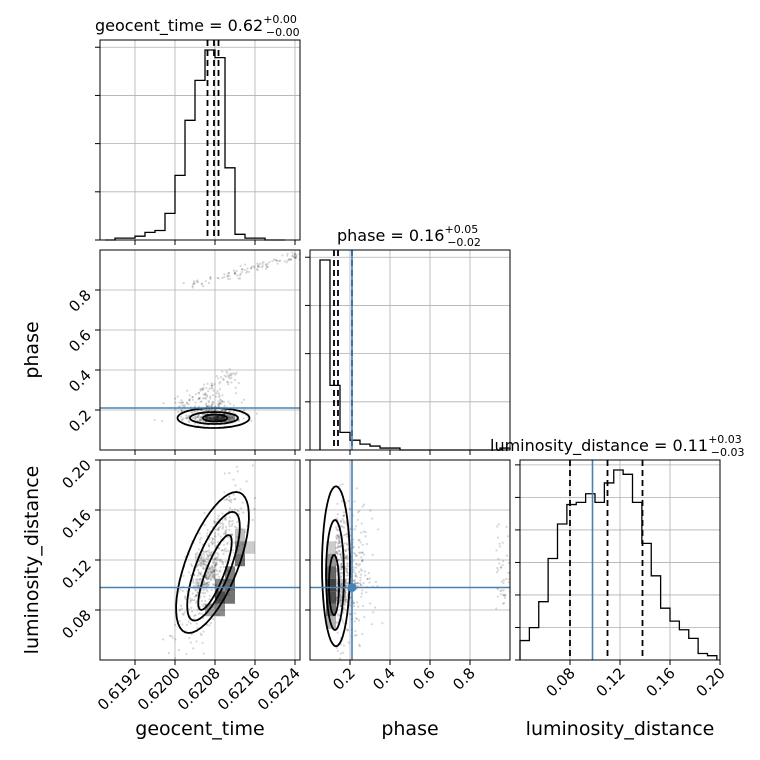  I want to click on tick-label: 0.8, so click(464, 679).